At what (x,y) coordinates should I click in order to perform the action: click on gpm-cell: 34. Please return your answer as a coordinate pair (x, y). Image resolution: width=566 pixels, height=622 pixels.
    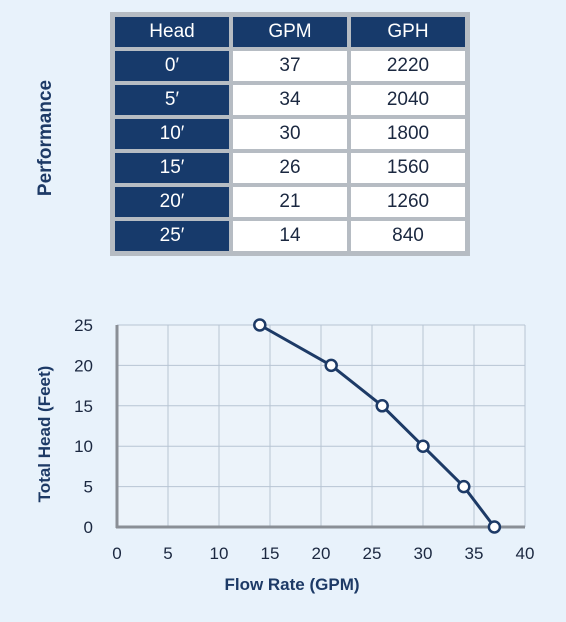
    Looking at the image, I should click on (290, 100).